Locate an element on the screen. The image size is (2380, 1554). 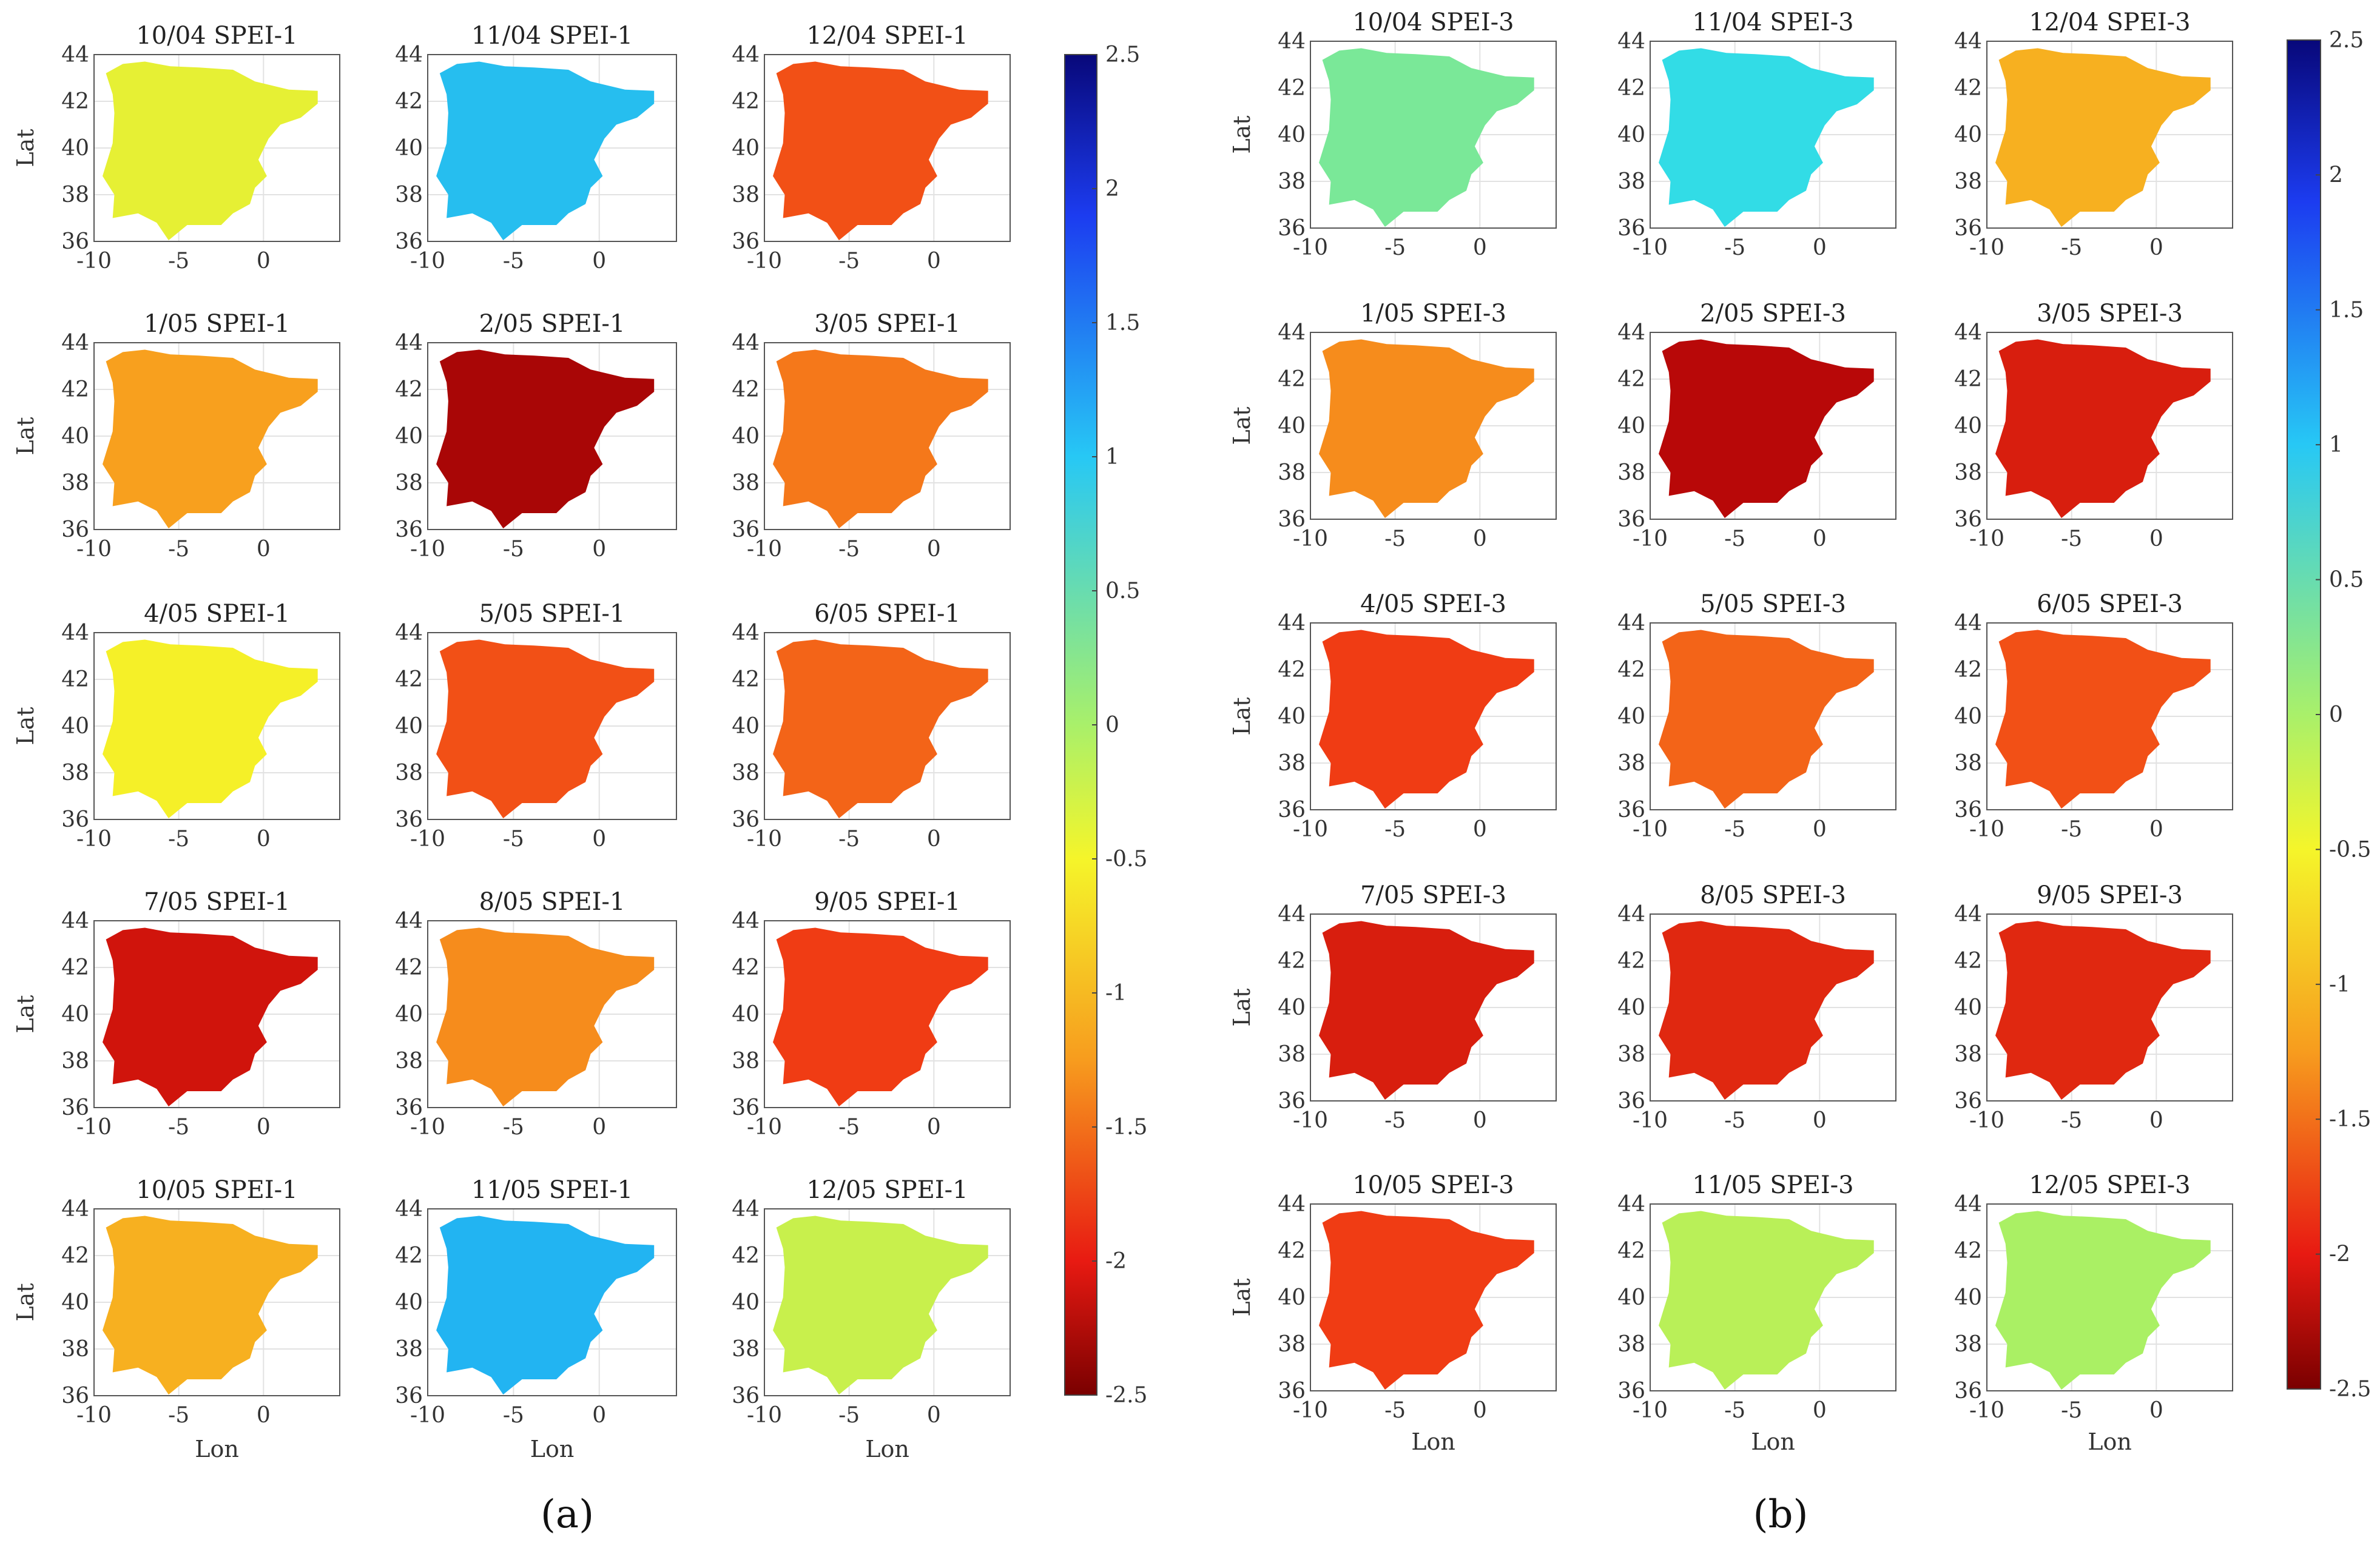
colorbar-tick-label: 2.5 is located at coordinates (2346, 40).